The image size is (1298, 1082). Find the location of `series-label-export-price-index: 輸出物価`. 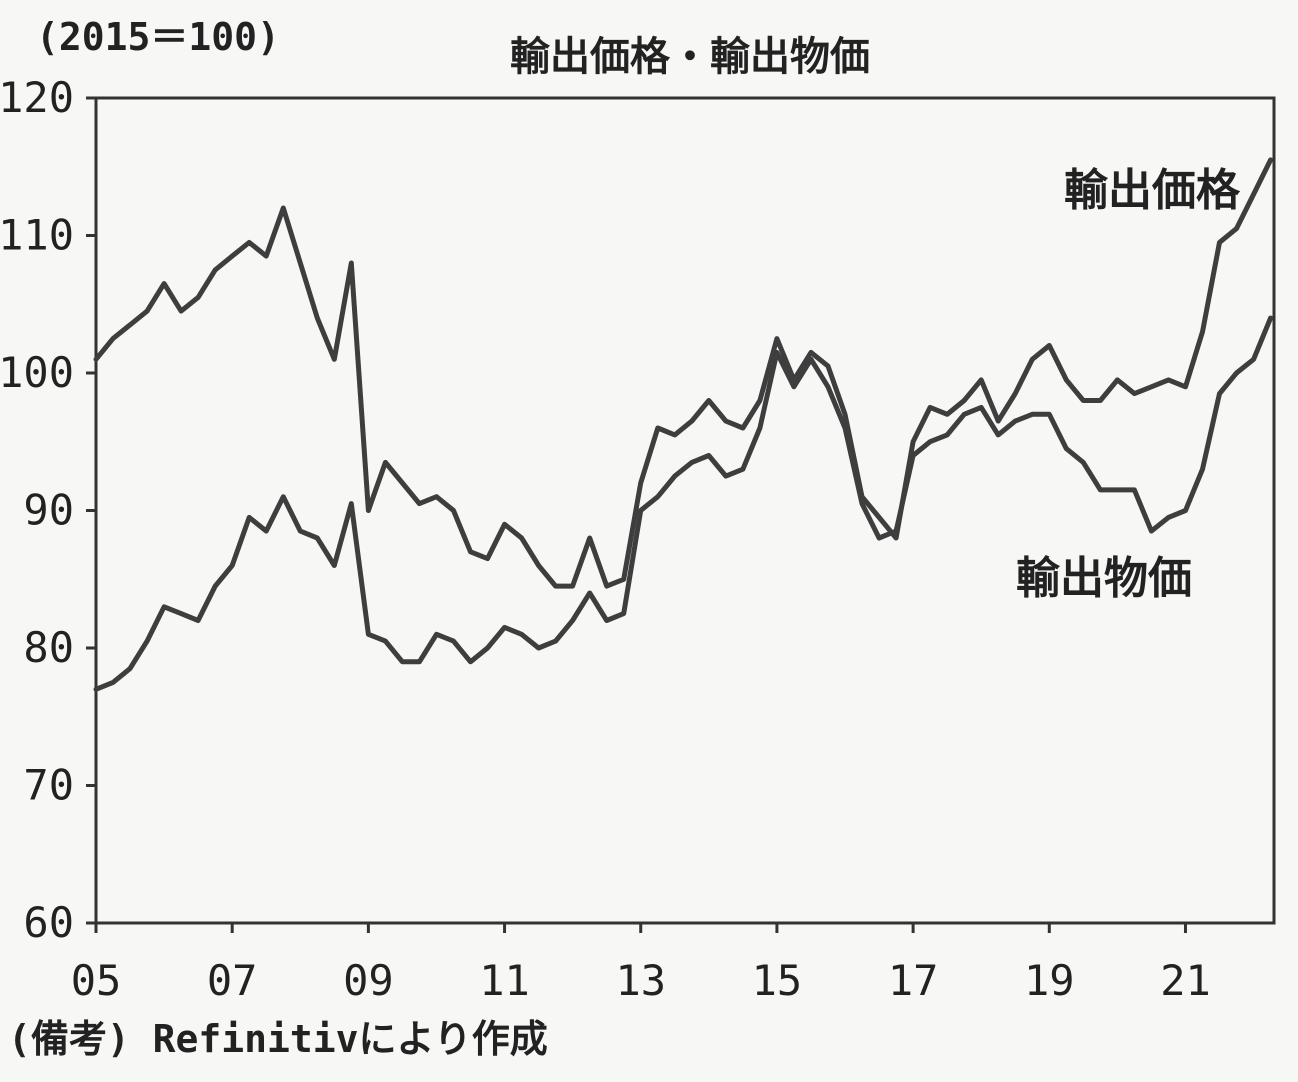

series-label-export-price-index: 輸出物価 is located at coordinates (1104, 578).